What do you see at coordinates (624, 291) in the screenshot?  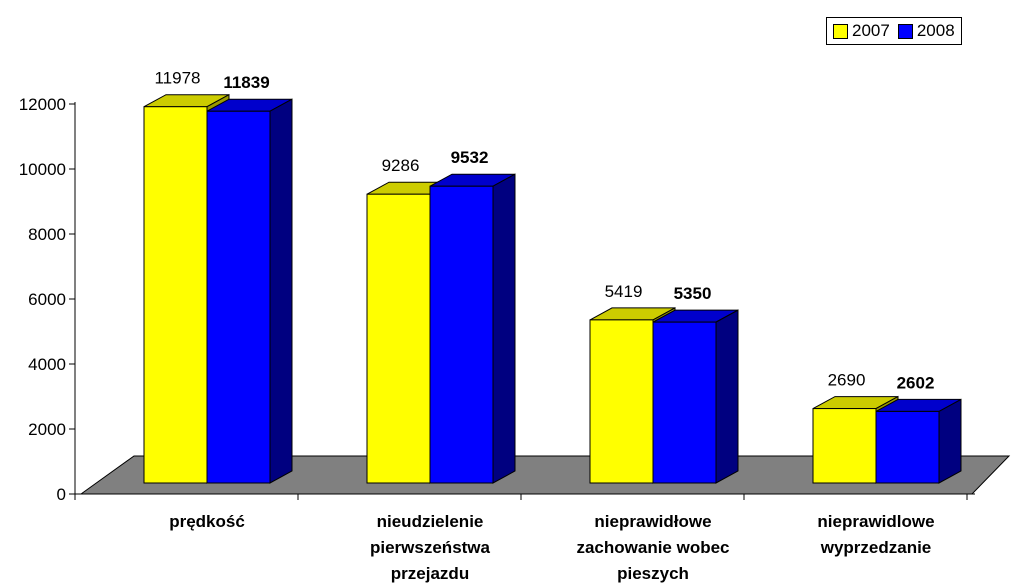 I see `data-label: 5419` at bounding box center [624, 291].